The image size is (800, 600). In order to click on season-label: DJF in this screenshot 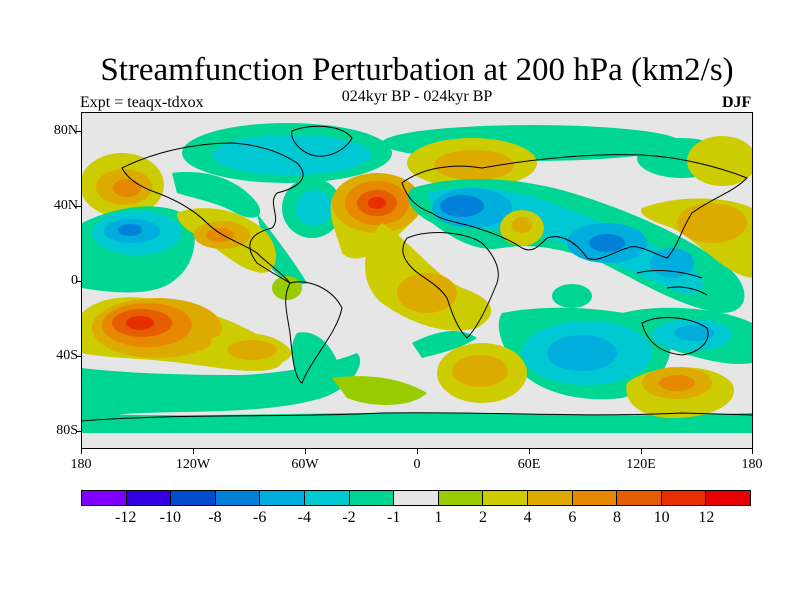, I will do `click(737, 102)`.